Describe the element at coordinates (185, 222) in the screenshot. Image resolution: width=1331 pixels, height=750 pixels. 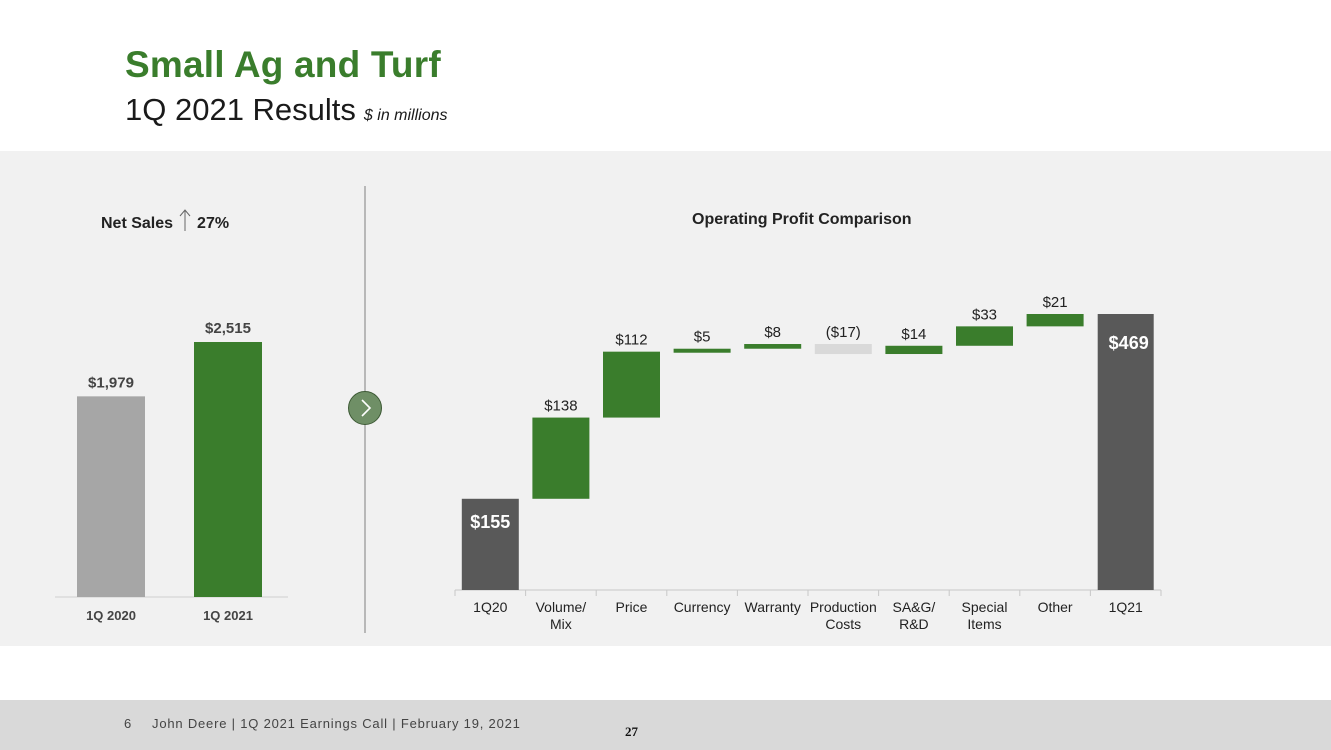
I see `up-arrow-icon` at that location.